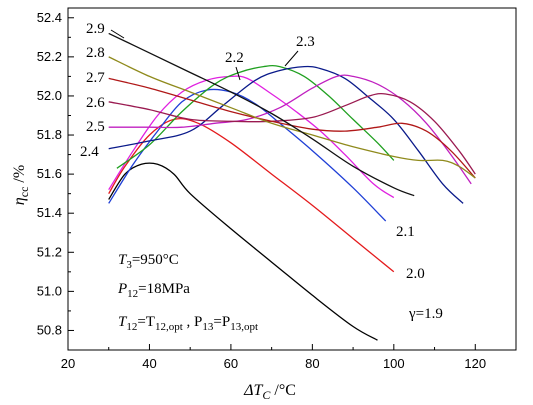 This screenshot has width=533, height=405. What do you see at coordinates (149, 363) in the screenshot?
I see `x-tick-label: 40` at bounding box center [149, 363].